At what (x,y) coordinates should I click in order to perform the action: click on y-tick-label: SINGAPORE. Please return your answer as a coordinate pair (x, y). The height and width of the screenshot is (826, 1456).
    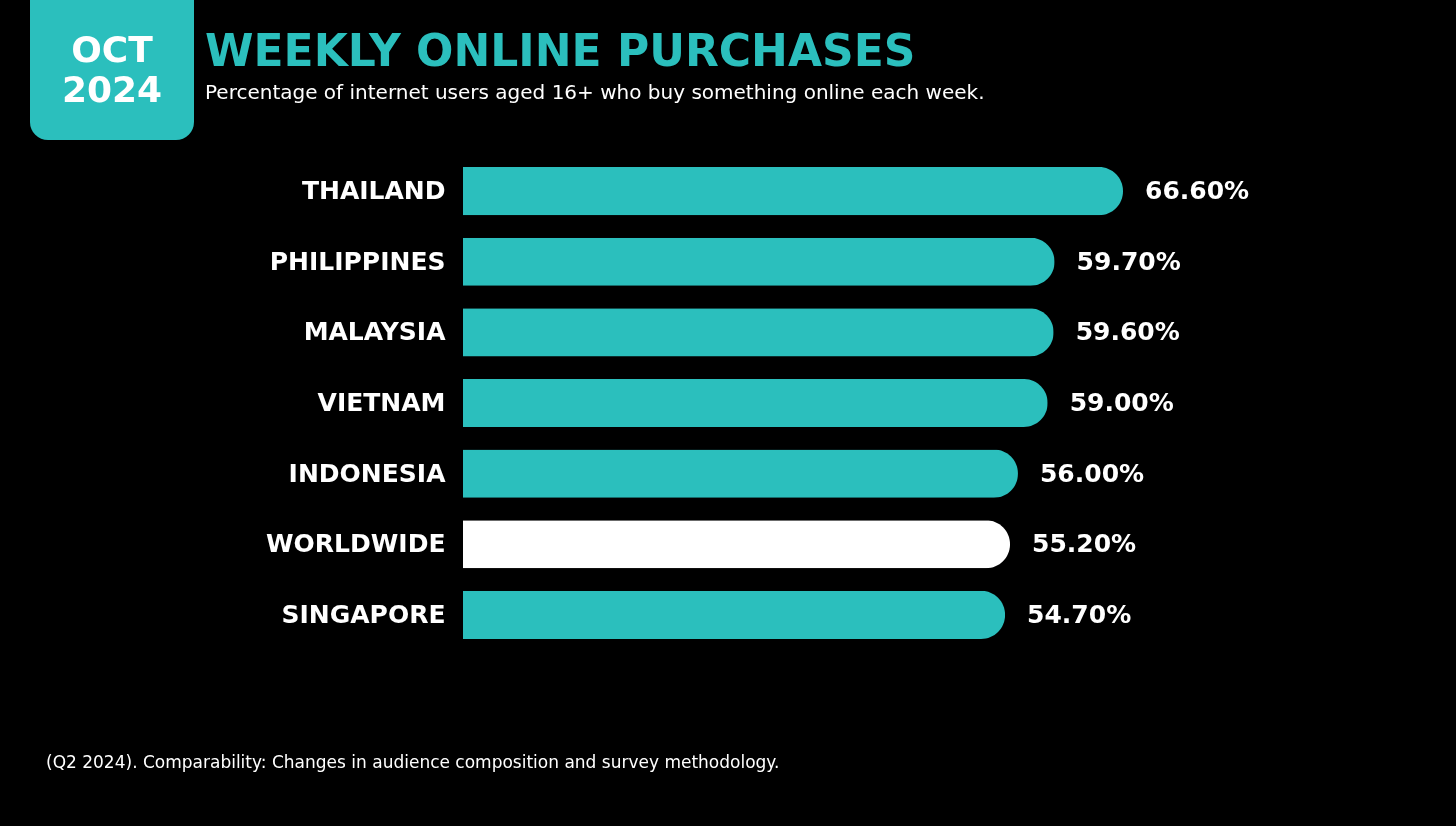
    Looking at the image, I should click on (363, 614).